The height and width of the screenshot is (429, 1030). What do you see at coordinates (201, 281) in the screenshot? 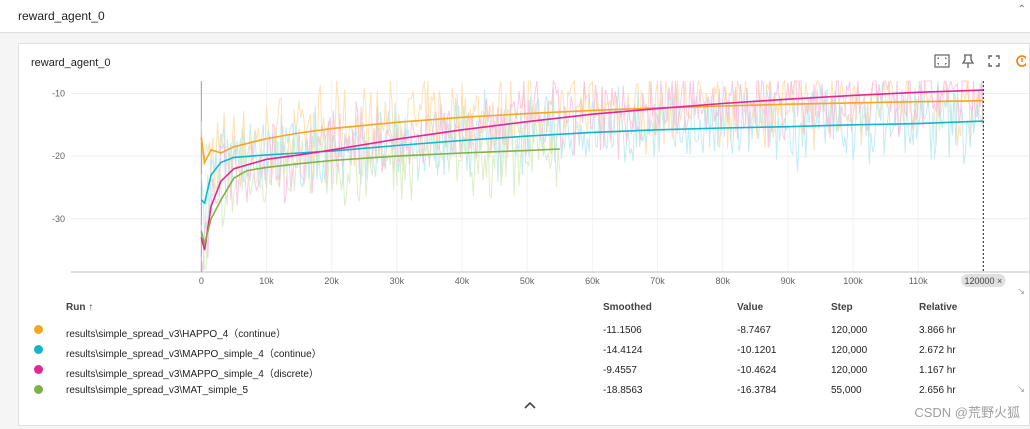
I see `x-tick-label: 0` at bounding box center [201, 281].